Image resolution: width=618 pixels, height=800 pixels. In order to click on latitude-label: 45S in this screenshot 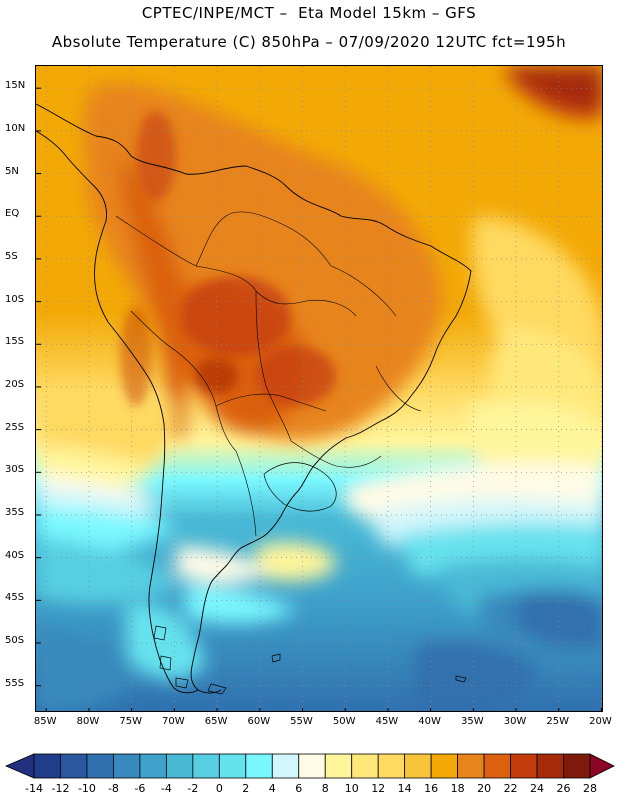, I will do `click(15, 598)`.